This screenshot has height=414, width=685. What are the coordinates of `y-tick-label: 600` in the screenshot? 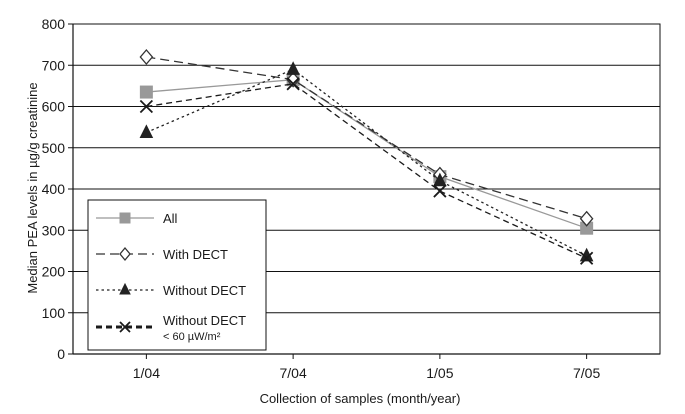 It's located at (54, 107).